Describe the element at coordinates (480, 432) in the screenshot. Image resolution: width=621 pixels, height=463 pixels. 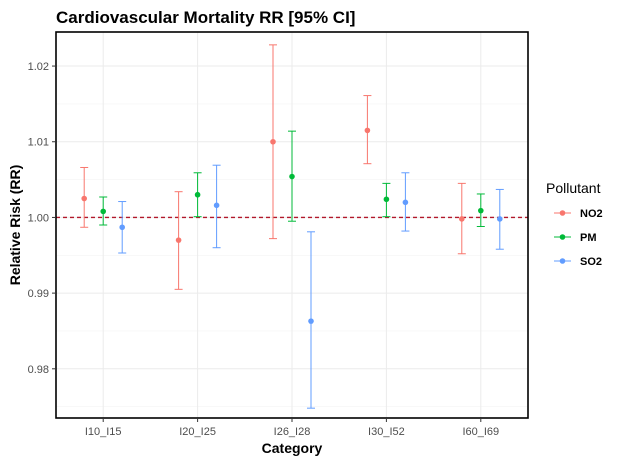
I see `x-tick-label: I60_I69` at that location.